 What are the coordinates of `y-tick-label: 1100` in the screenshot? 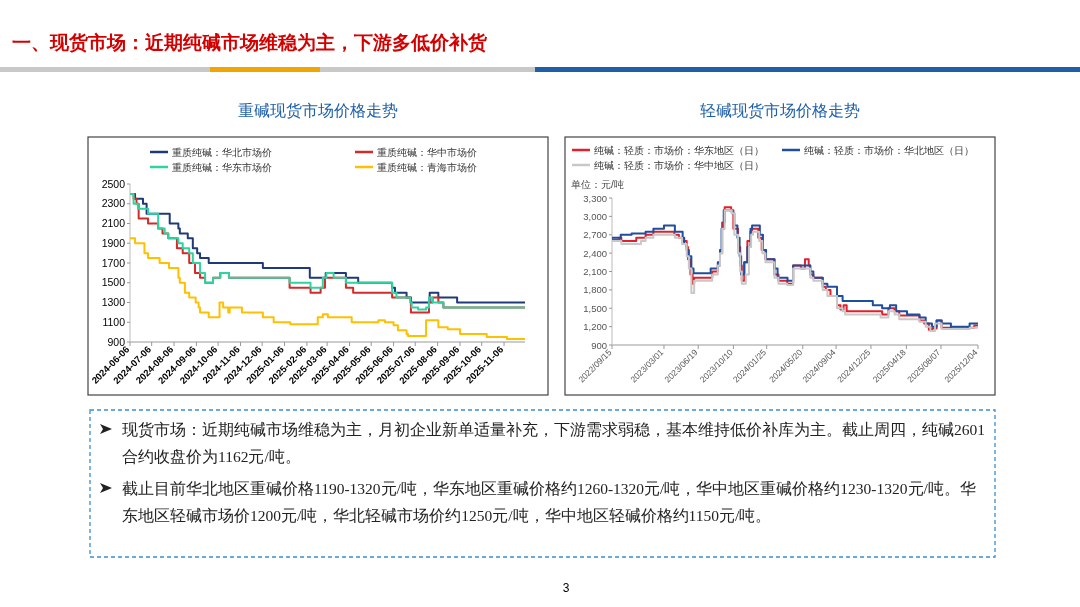 It's located at (114, 321).